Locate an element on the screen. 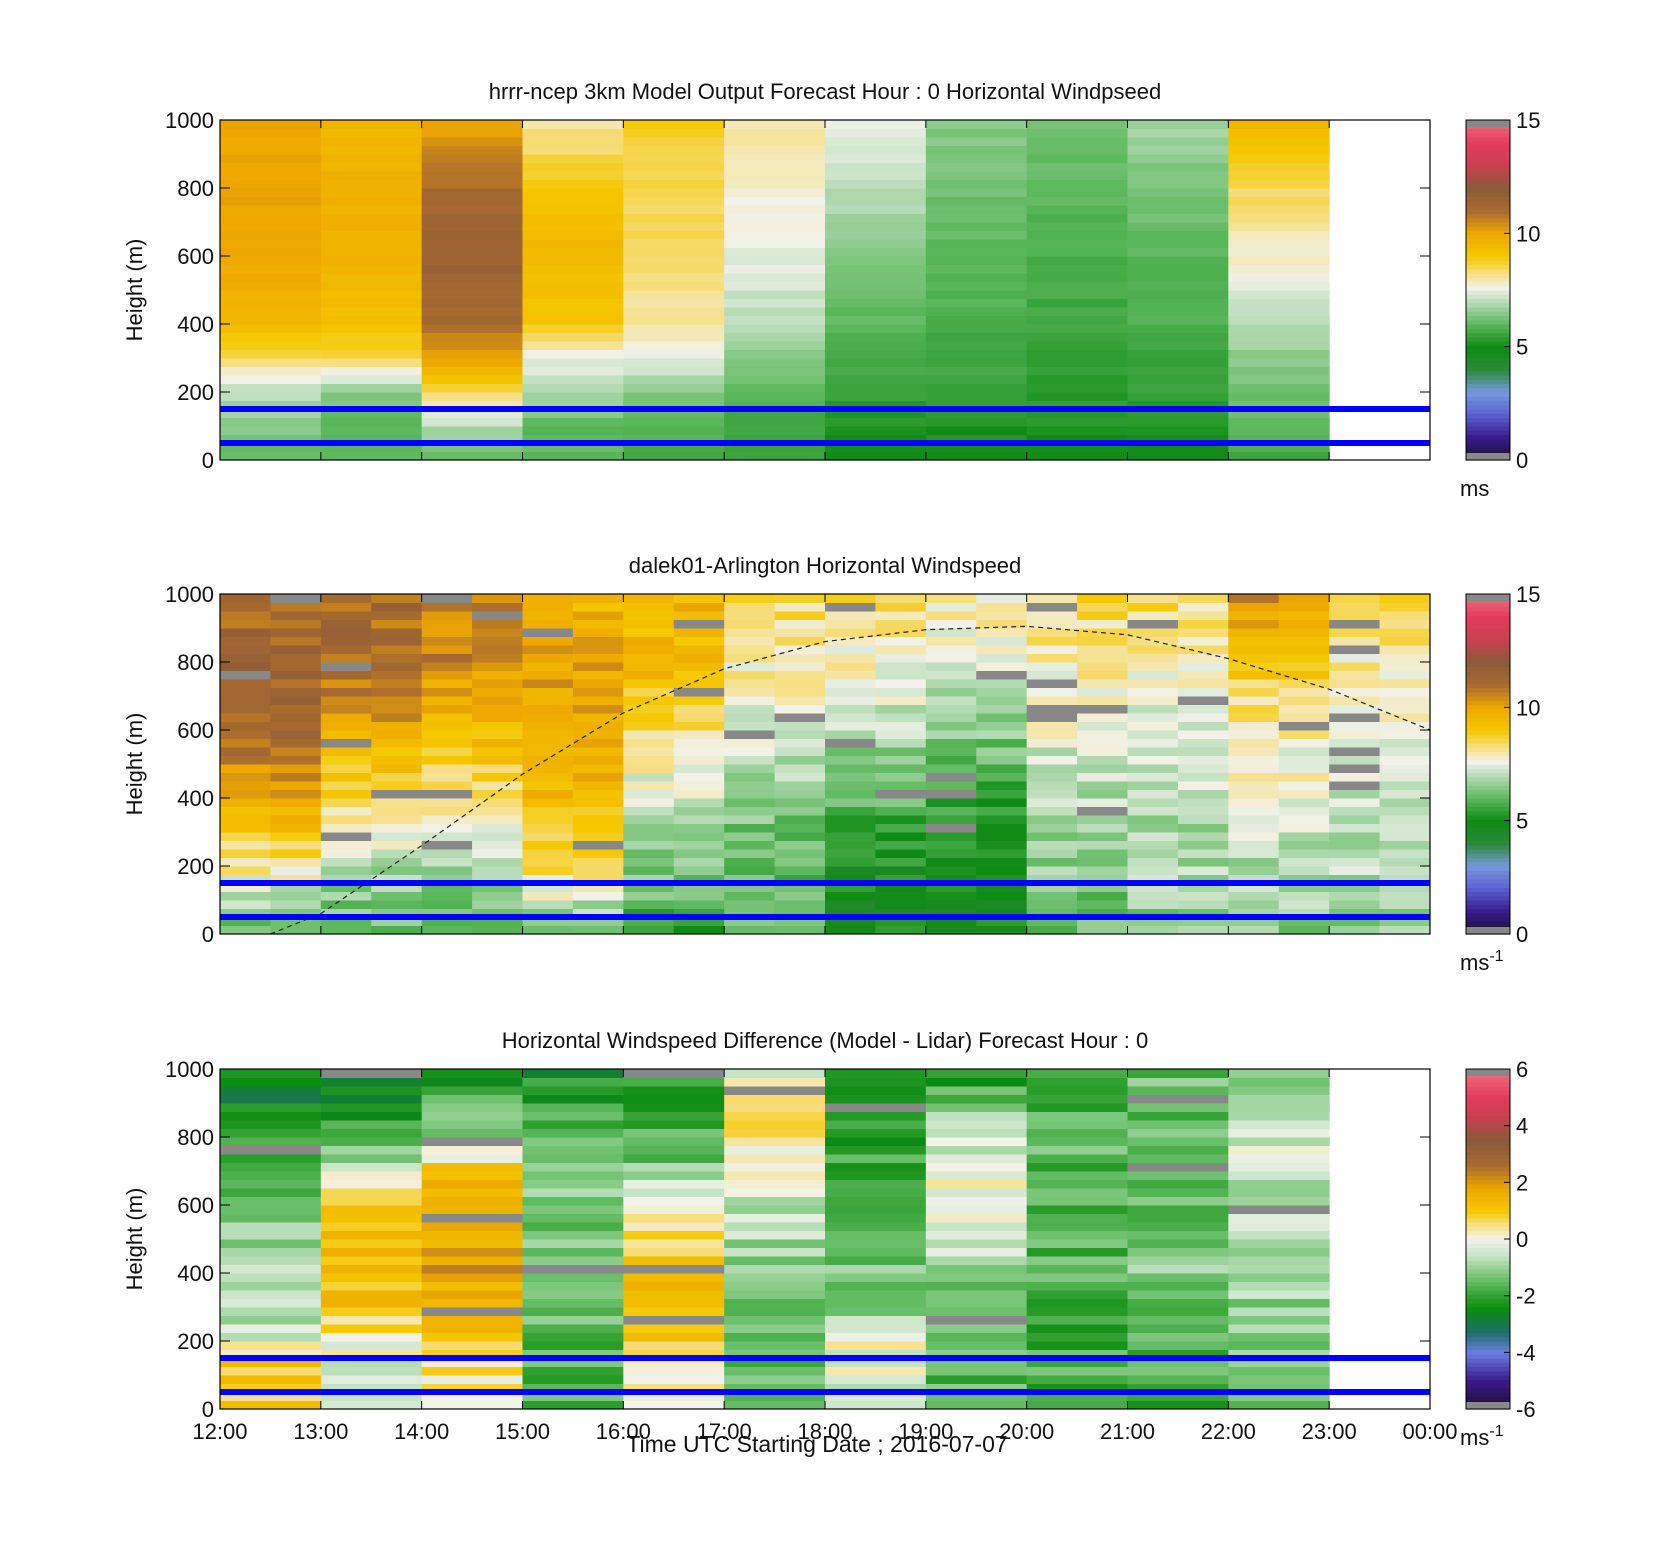 The image size is (1680, 1561). colorbar-tick-label: 0 is located at coordinates (1522, 1239).